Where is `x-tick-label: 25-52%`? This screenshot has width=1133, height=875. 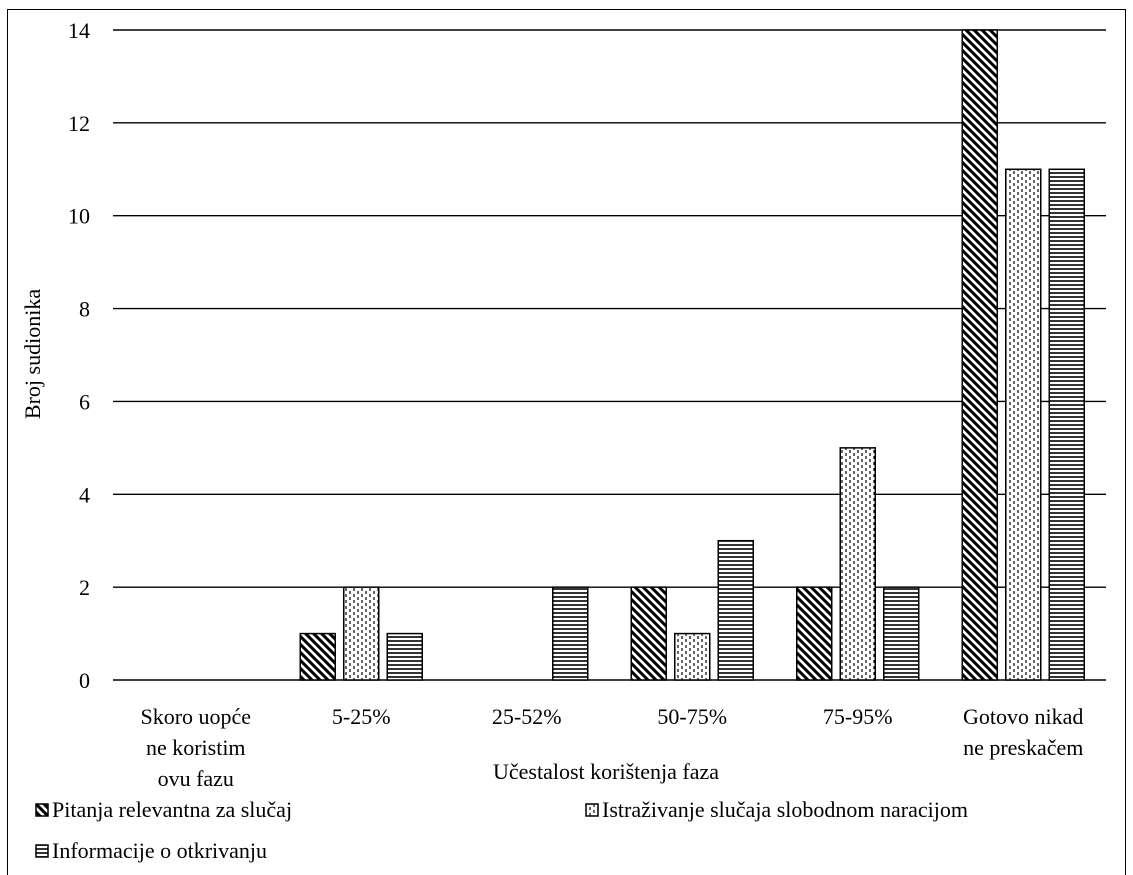
x-tick-label: 25-52% is located at coordinates (527, 716).